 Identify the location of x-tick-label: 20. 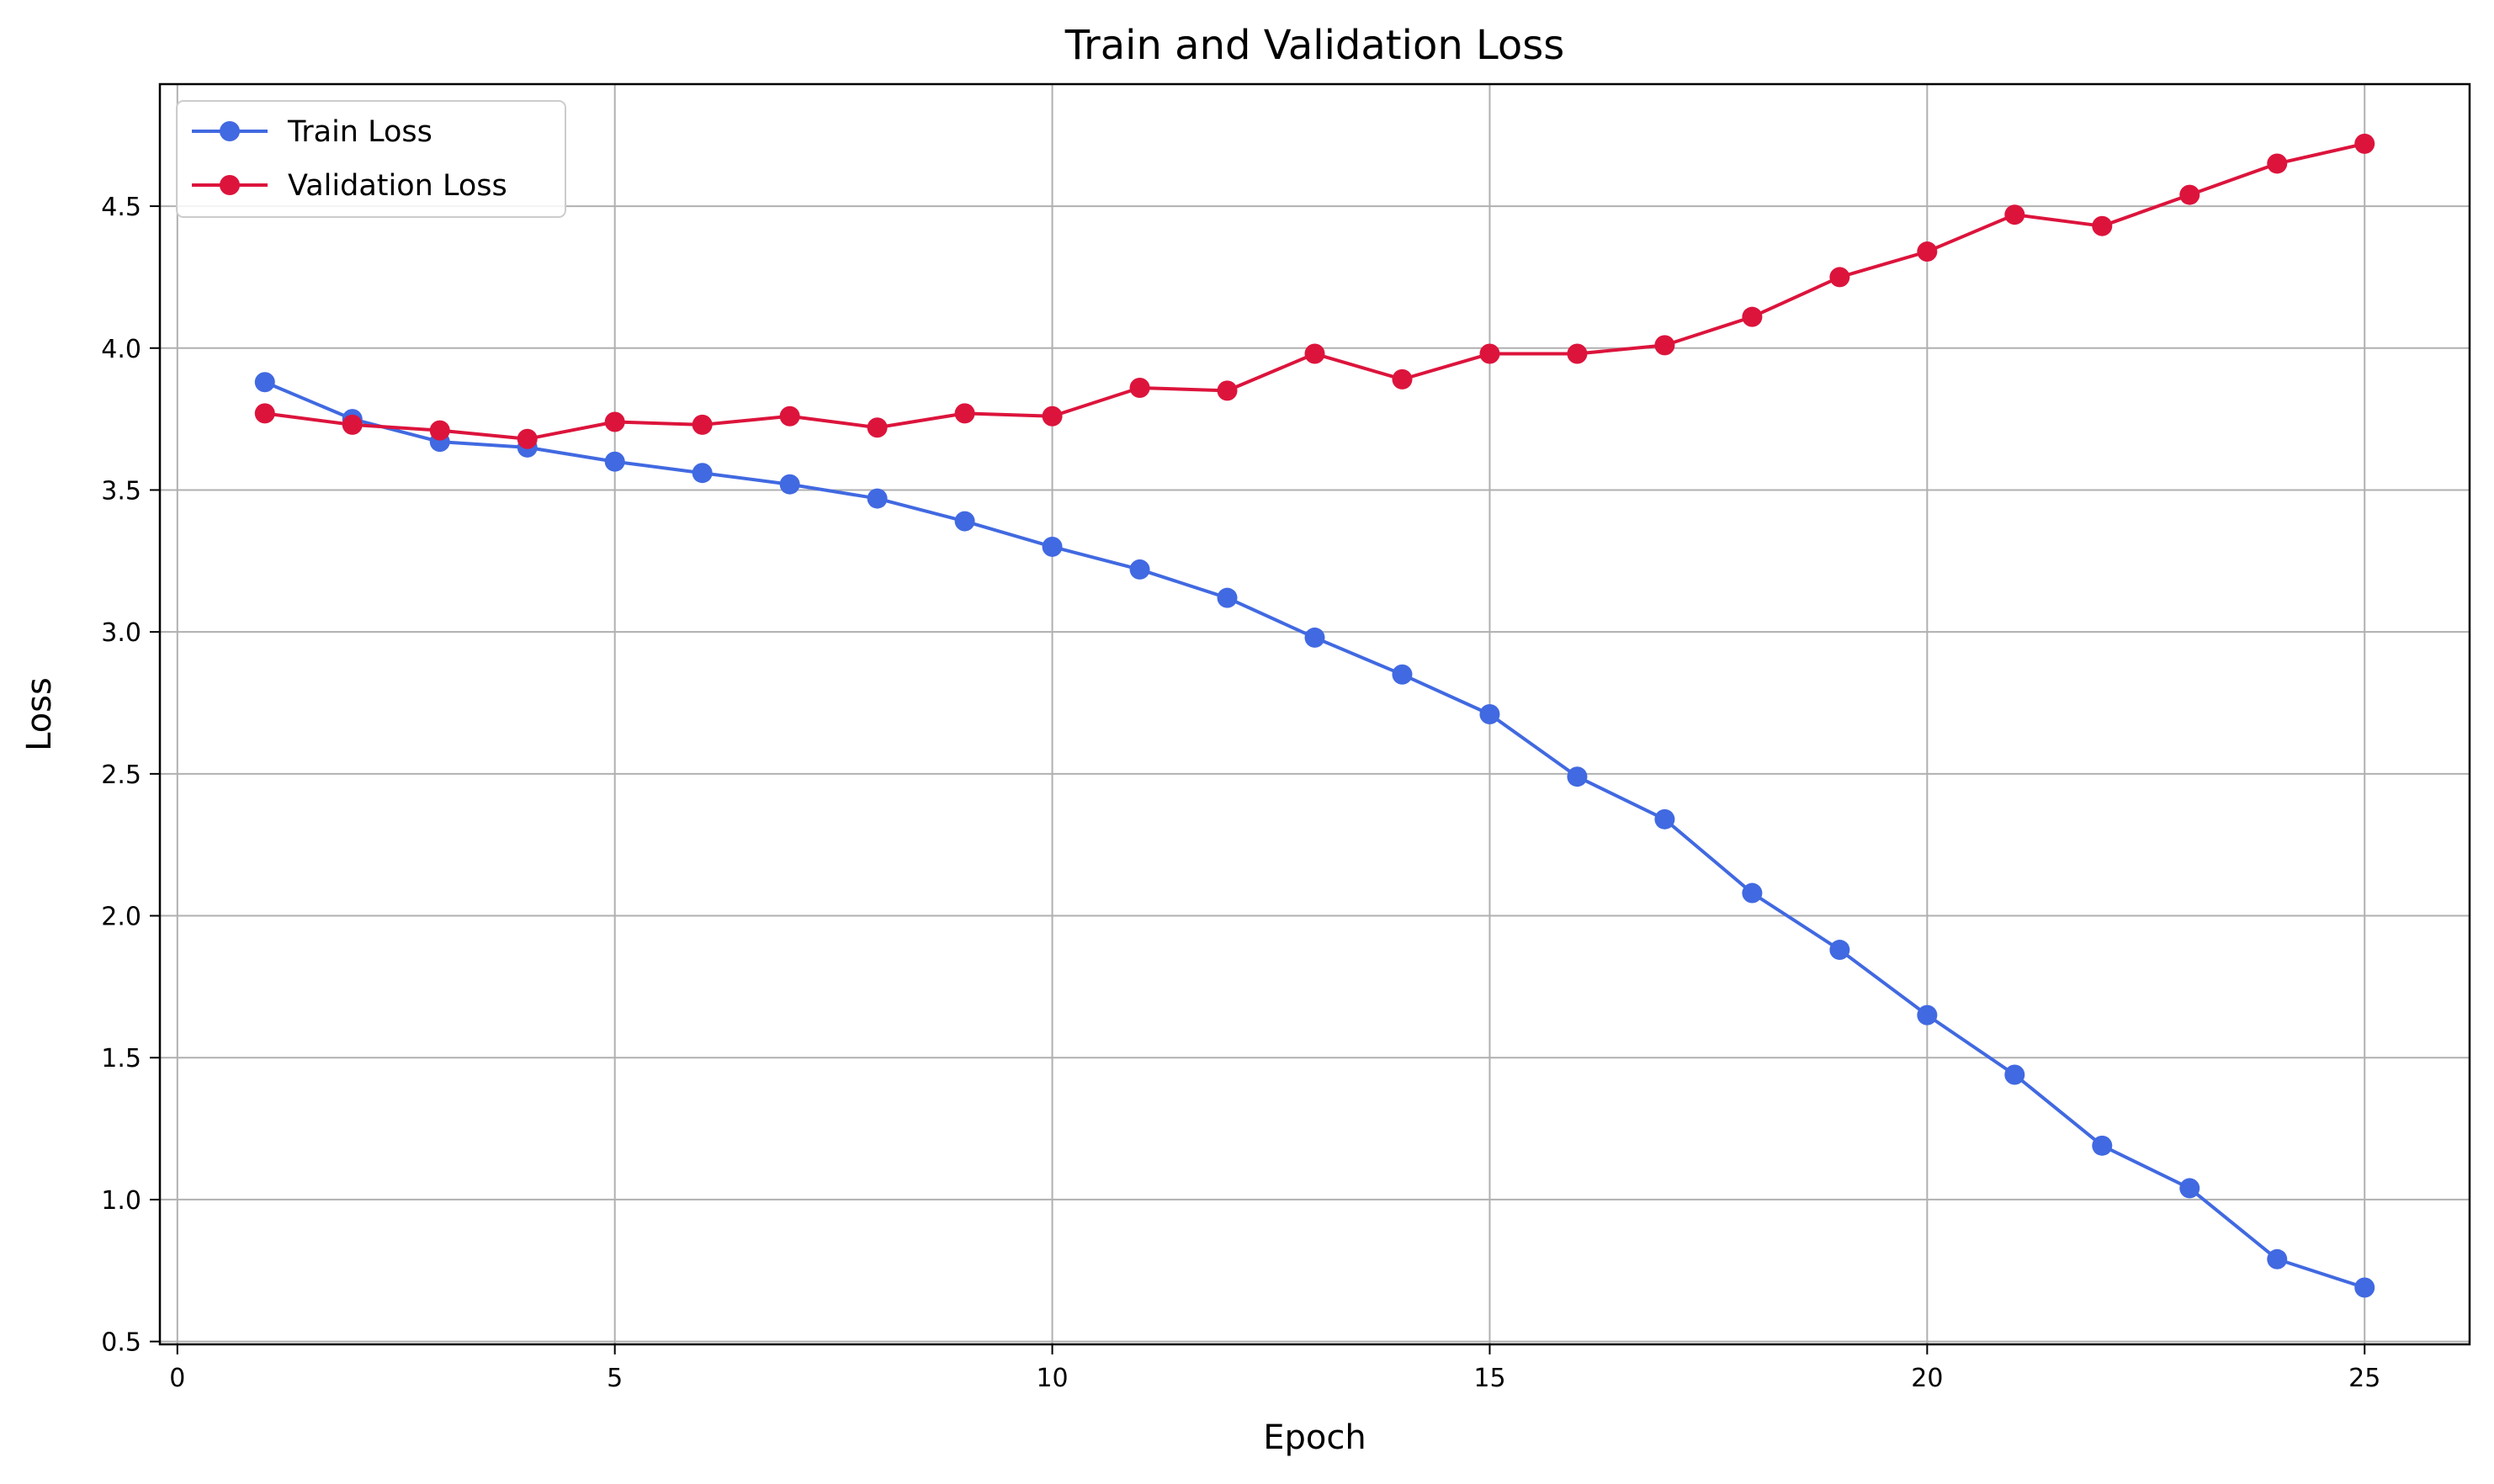
(1927, 1378).